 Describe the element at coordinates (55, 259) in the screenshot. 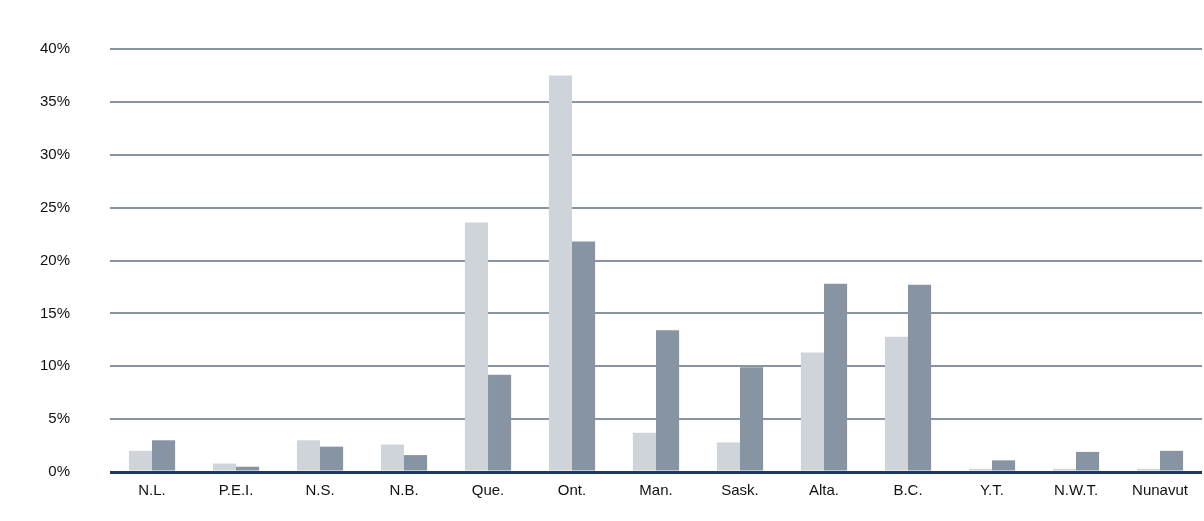

I see `y-tick-label: 20%` at that location.